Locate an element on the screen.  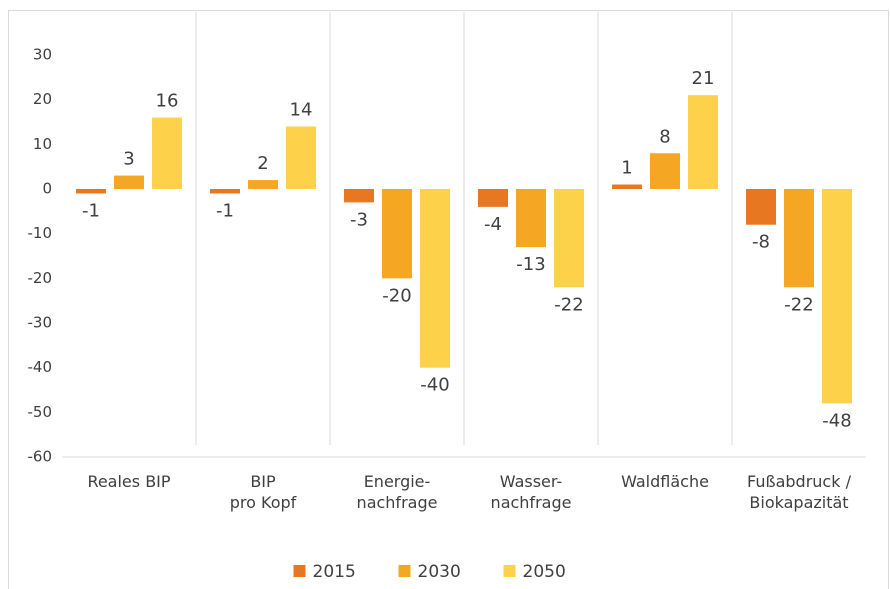
y-tick-label: -20 is located at coordinates (40, 278).